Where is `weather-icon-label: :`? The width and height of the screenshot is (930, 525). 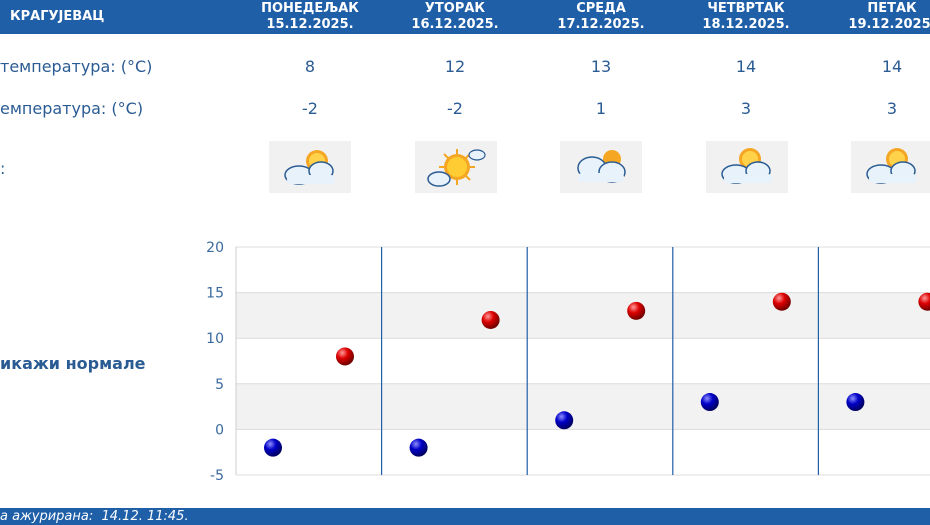
weather-icon-label: : is located at coordinates (3, 168).